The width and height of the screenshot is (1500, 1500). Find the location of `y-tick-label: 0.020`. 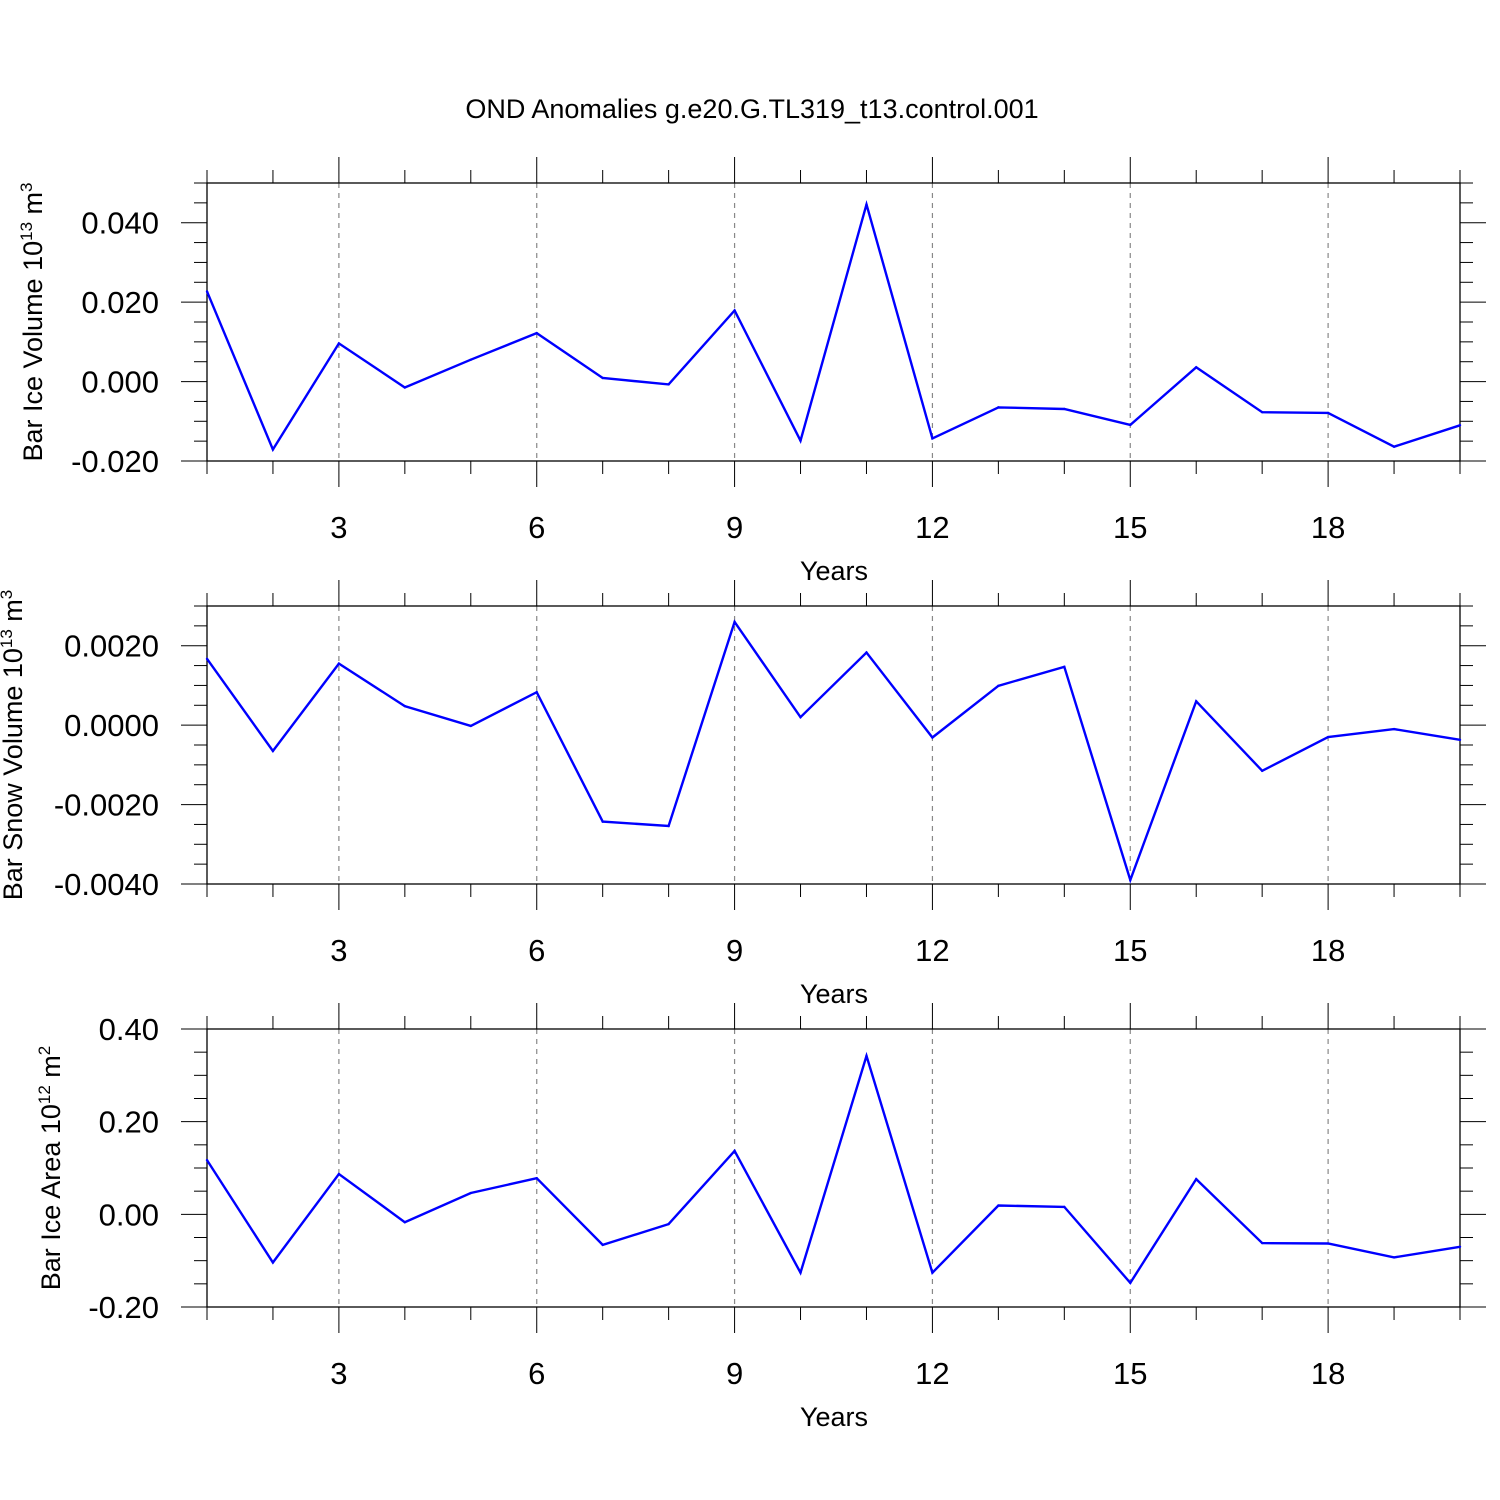

y-tick-label: 0.020 is located at coordinates (120, 302).